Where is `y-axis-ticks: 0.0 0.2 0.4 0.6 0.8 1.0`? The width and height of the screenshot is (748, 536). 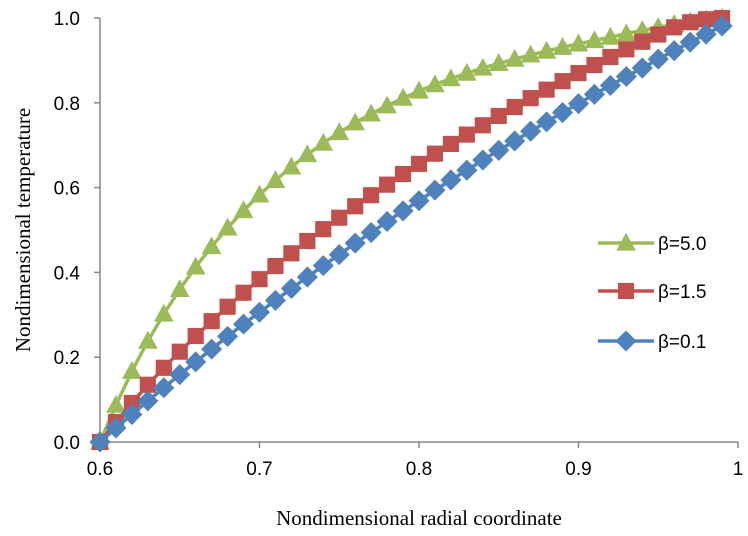 y-axis-ticks: 0.0 0.2 0.4 0.6 0.8 1.0 is located at coordinates (77, 231).